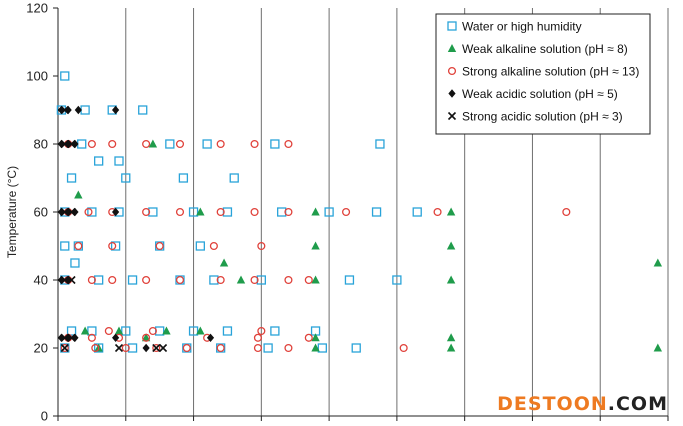 The image size is (683, 426). I want to click on watermark-main: DESTOON, so click(552, 404).